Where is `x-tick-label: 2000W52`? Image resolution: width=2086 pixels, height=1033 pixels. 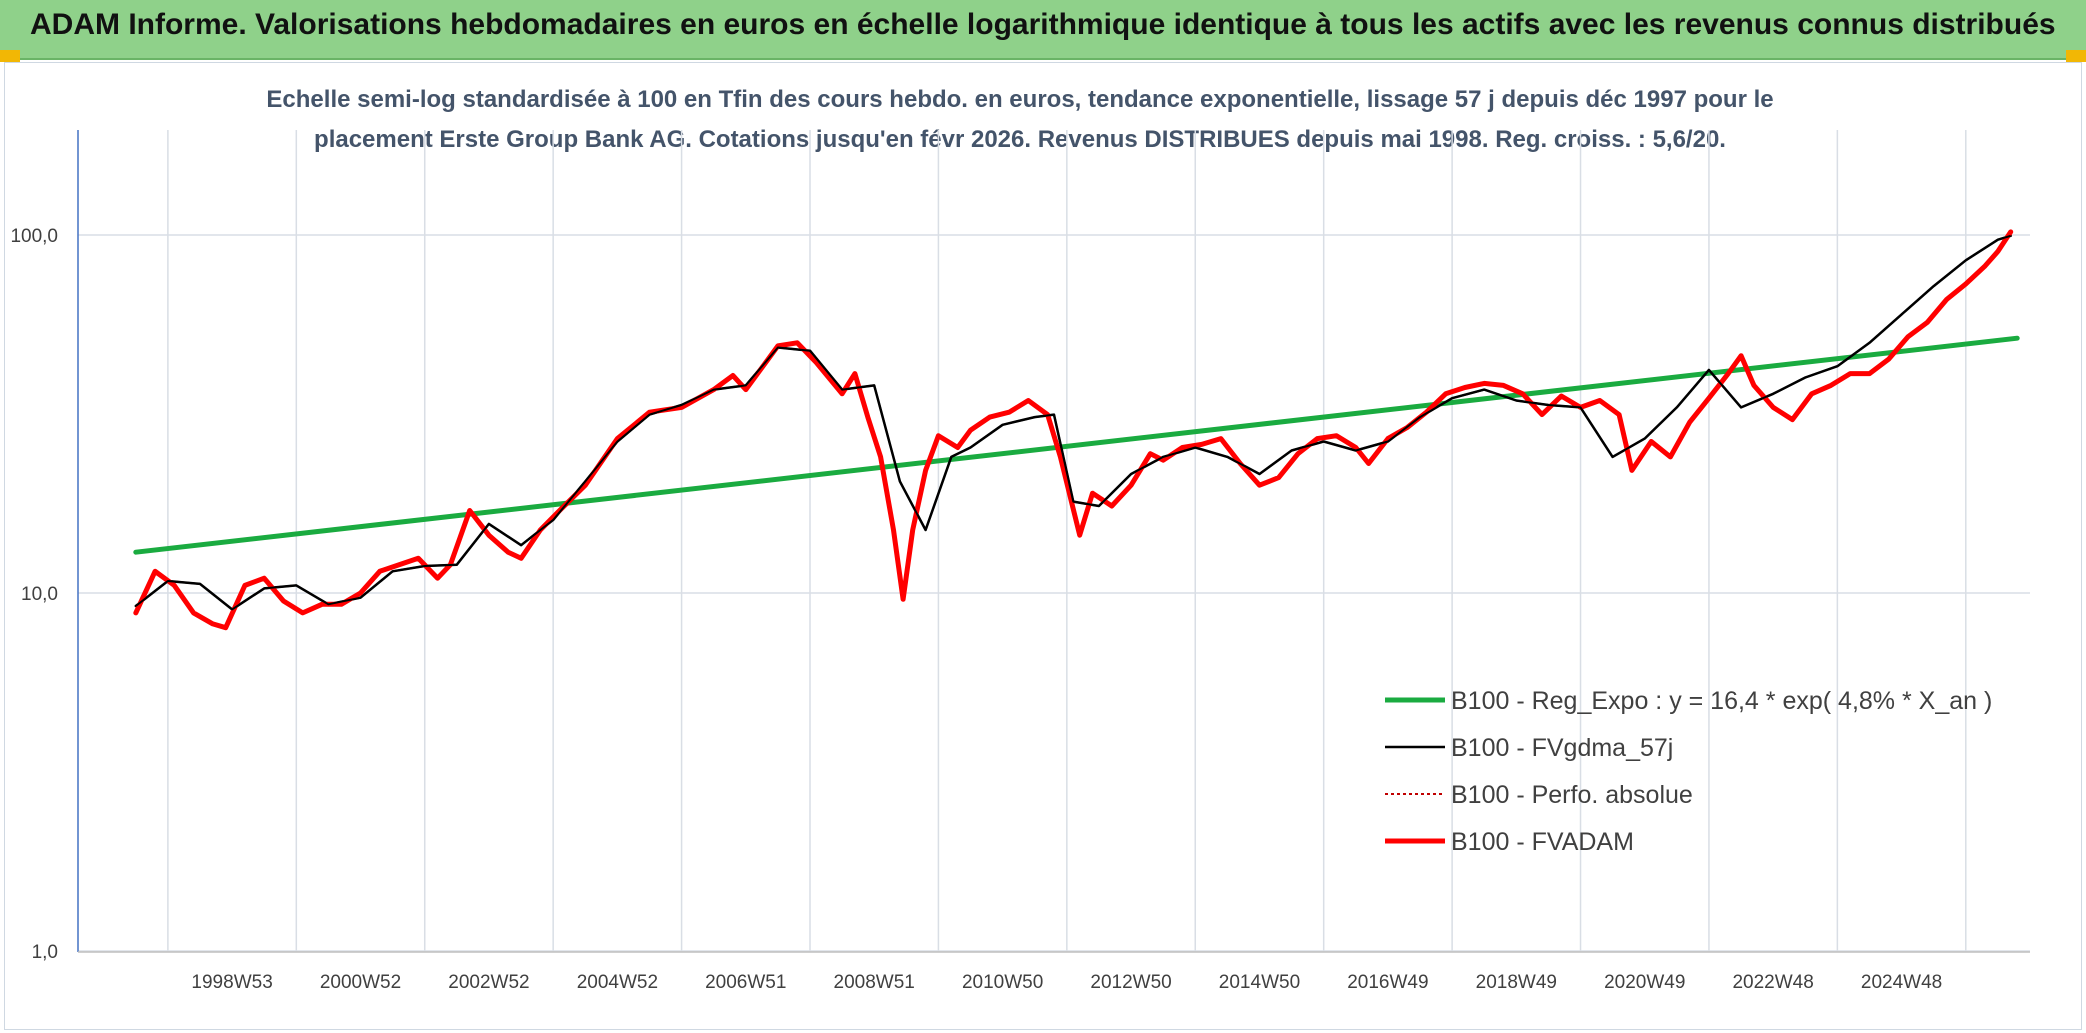
x-tick-label: 2000W52 is located at coordinates (360, 982).